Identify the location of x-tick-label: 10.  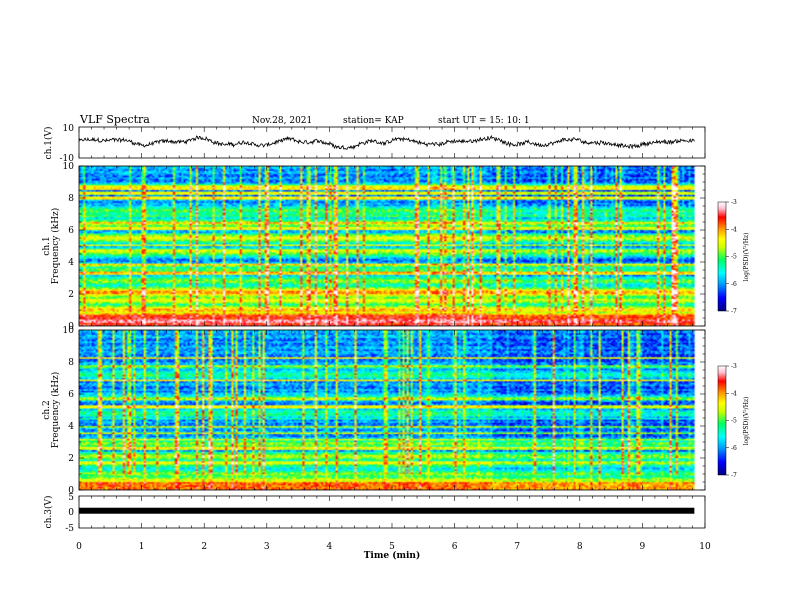
(705, 547).